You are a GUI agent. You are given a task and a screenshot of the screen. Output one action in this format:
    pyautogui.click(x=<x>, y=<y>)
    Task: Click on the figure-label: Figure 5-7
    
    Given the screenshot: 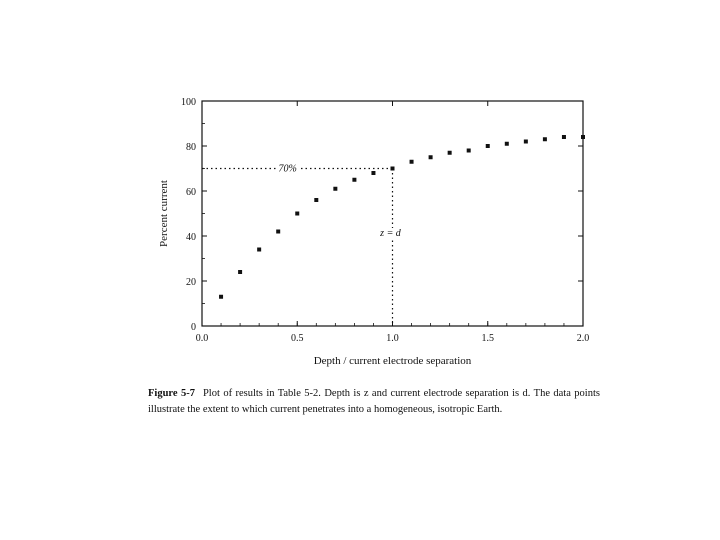 What is the action you would take?
    pyautogui.click(x=171, y=393)
    